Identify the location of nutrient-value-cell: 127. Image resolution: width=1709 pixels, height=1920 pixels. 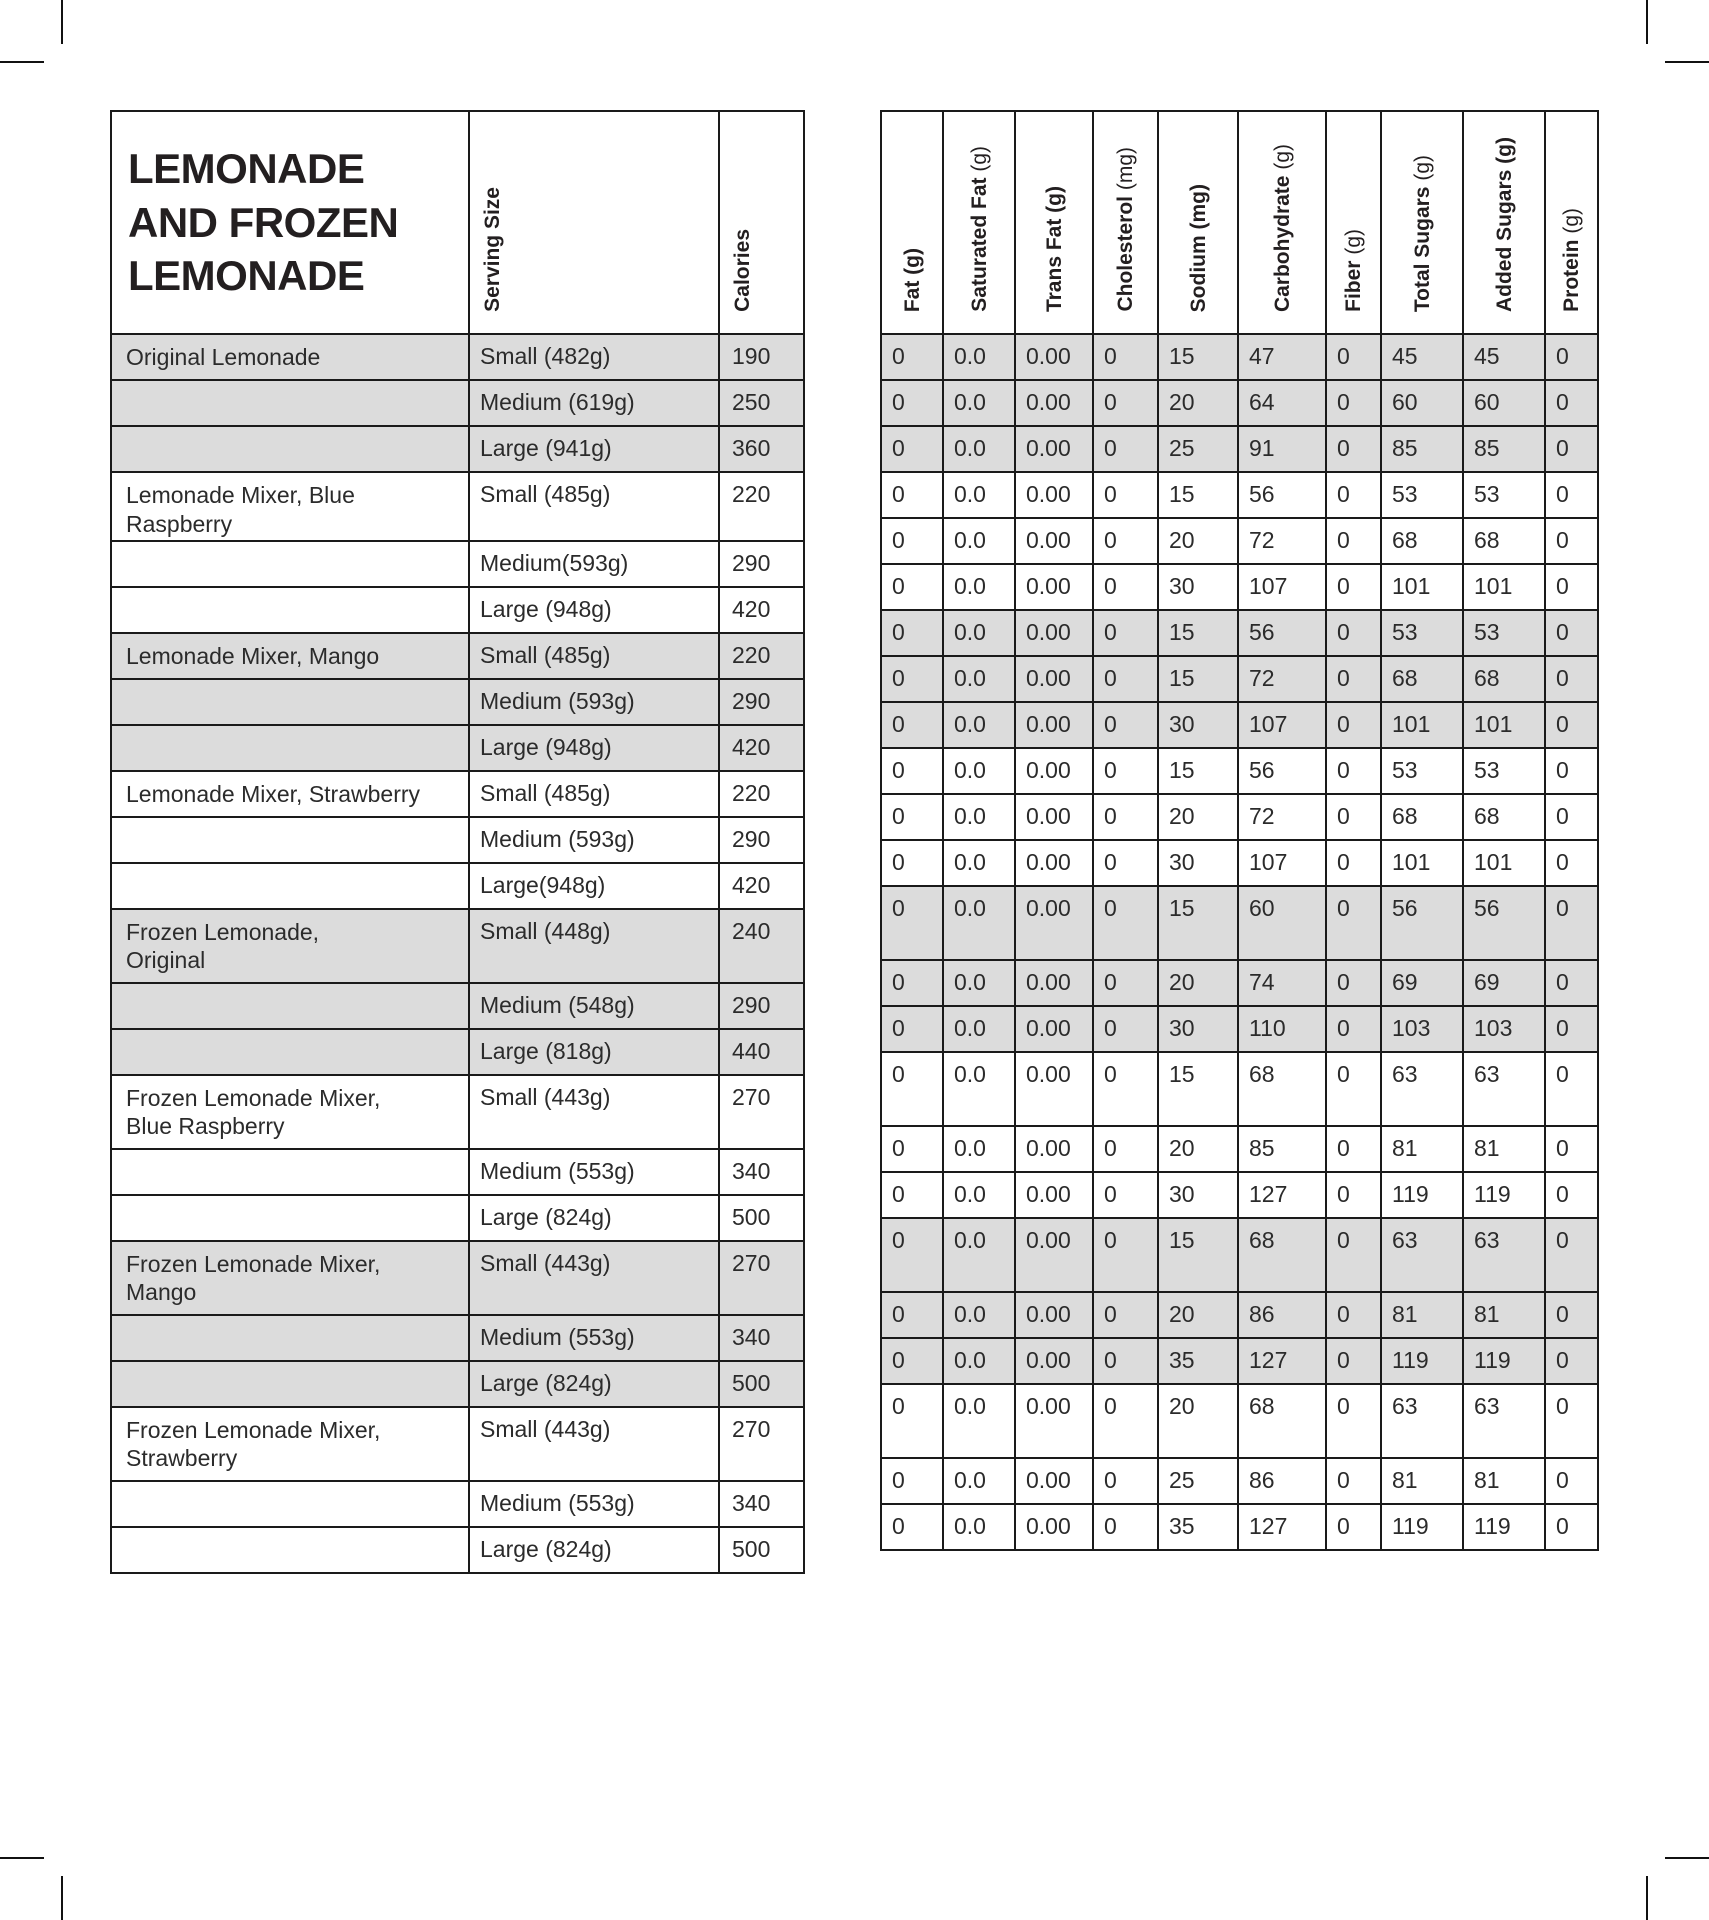
(1282, 1527).